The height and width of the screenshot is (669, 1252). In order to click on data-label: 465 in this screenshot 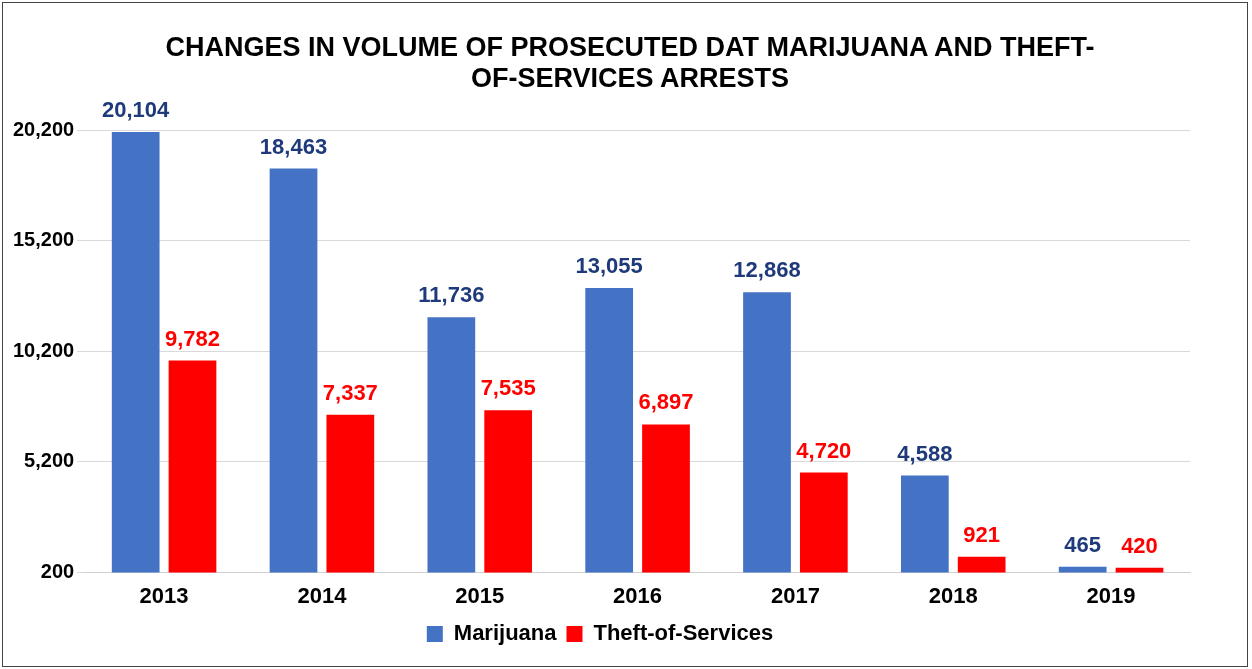, I will do `click(1083, 544)`.